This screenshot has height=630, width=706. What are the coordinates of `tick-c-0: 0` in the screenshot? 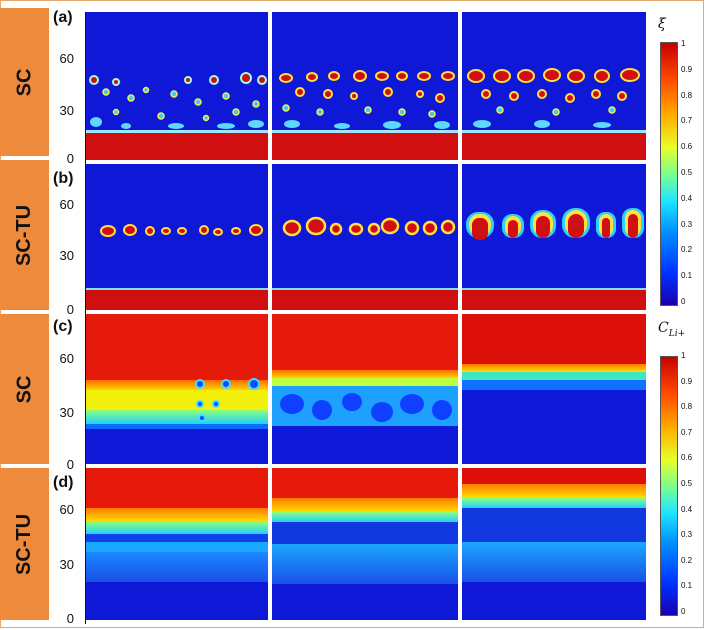 It's located at (70, 464).